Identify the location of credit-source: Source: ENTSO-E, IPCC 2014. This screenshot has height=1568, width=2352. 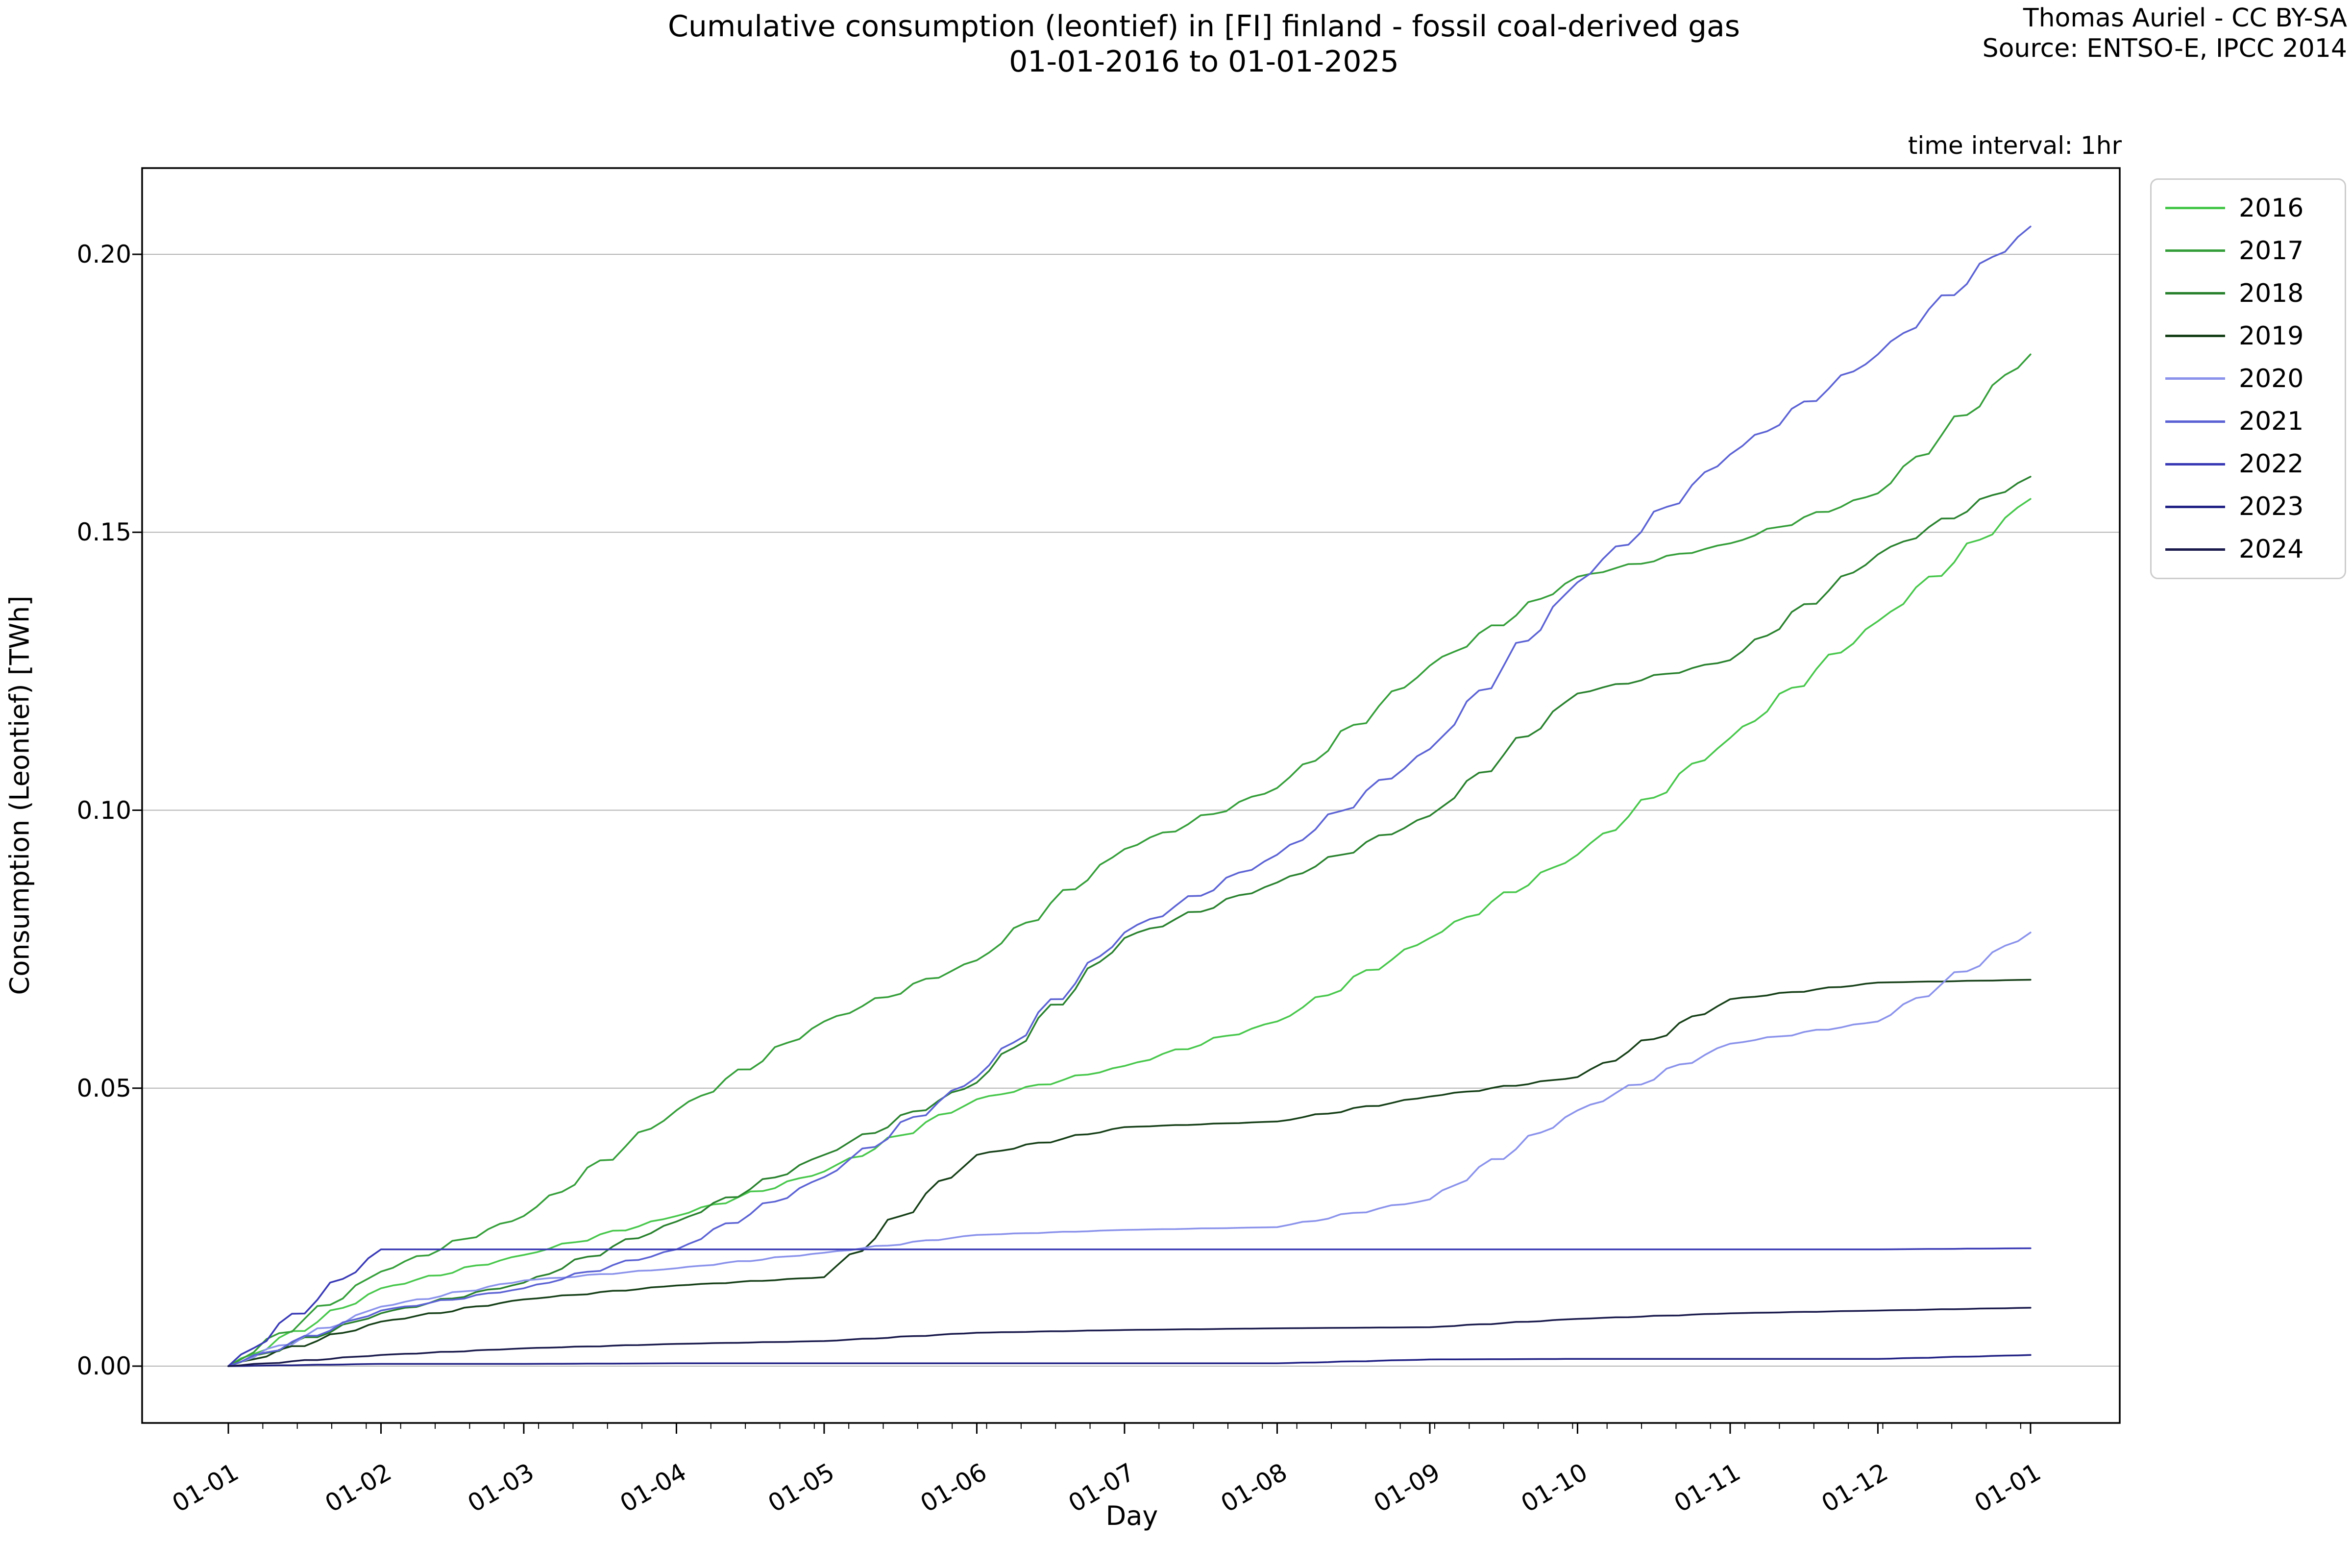
(2164, 48).